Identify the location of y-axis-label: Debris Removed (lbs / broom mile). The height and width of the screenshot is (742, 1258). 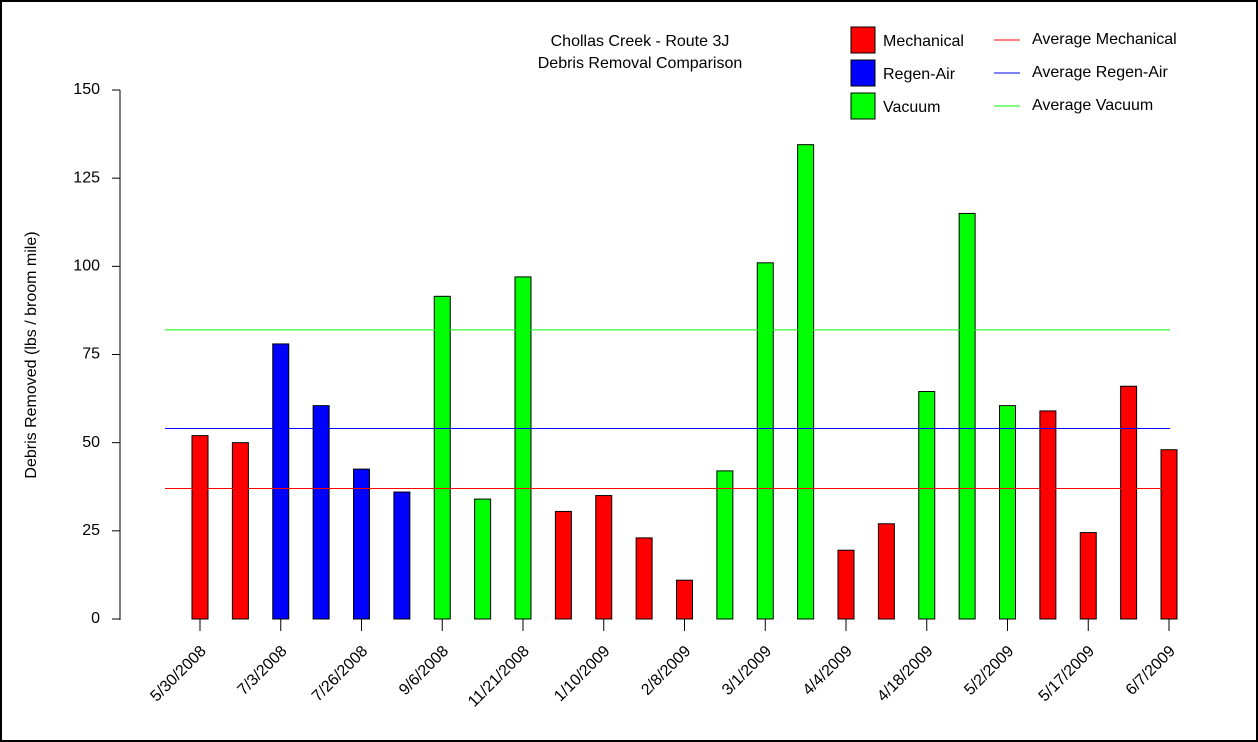
(31, 354).